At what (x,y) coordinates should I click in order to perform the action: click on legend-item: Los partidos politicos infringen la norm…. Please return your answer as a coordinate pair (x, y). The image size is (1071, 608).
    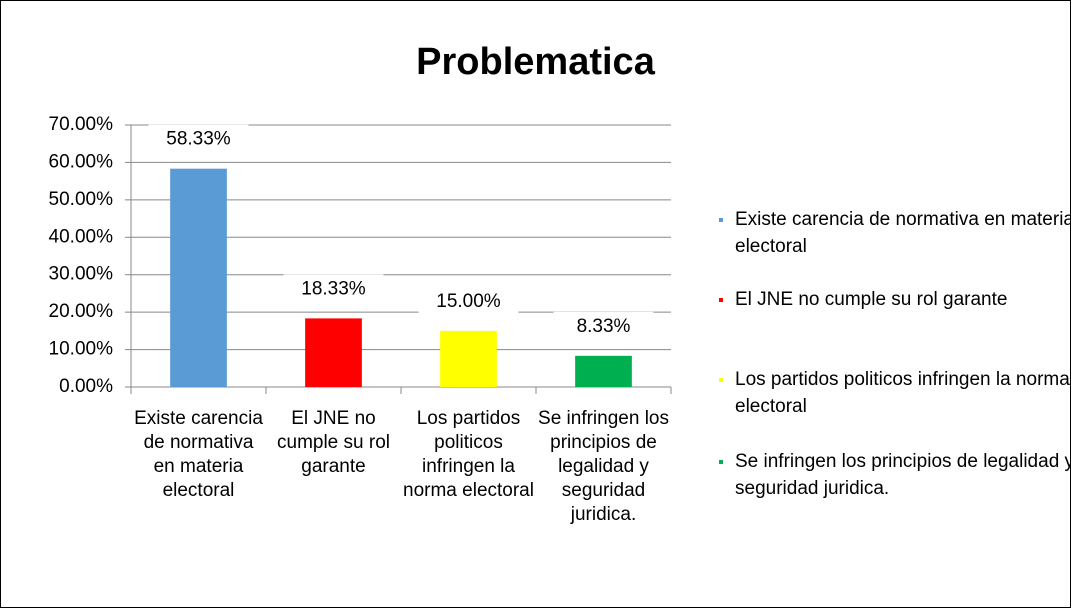
    Looking at the image, I should click on (894, 393).